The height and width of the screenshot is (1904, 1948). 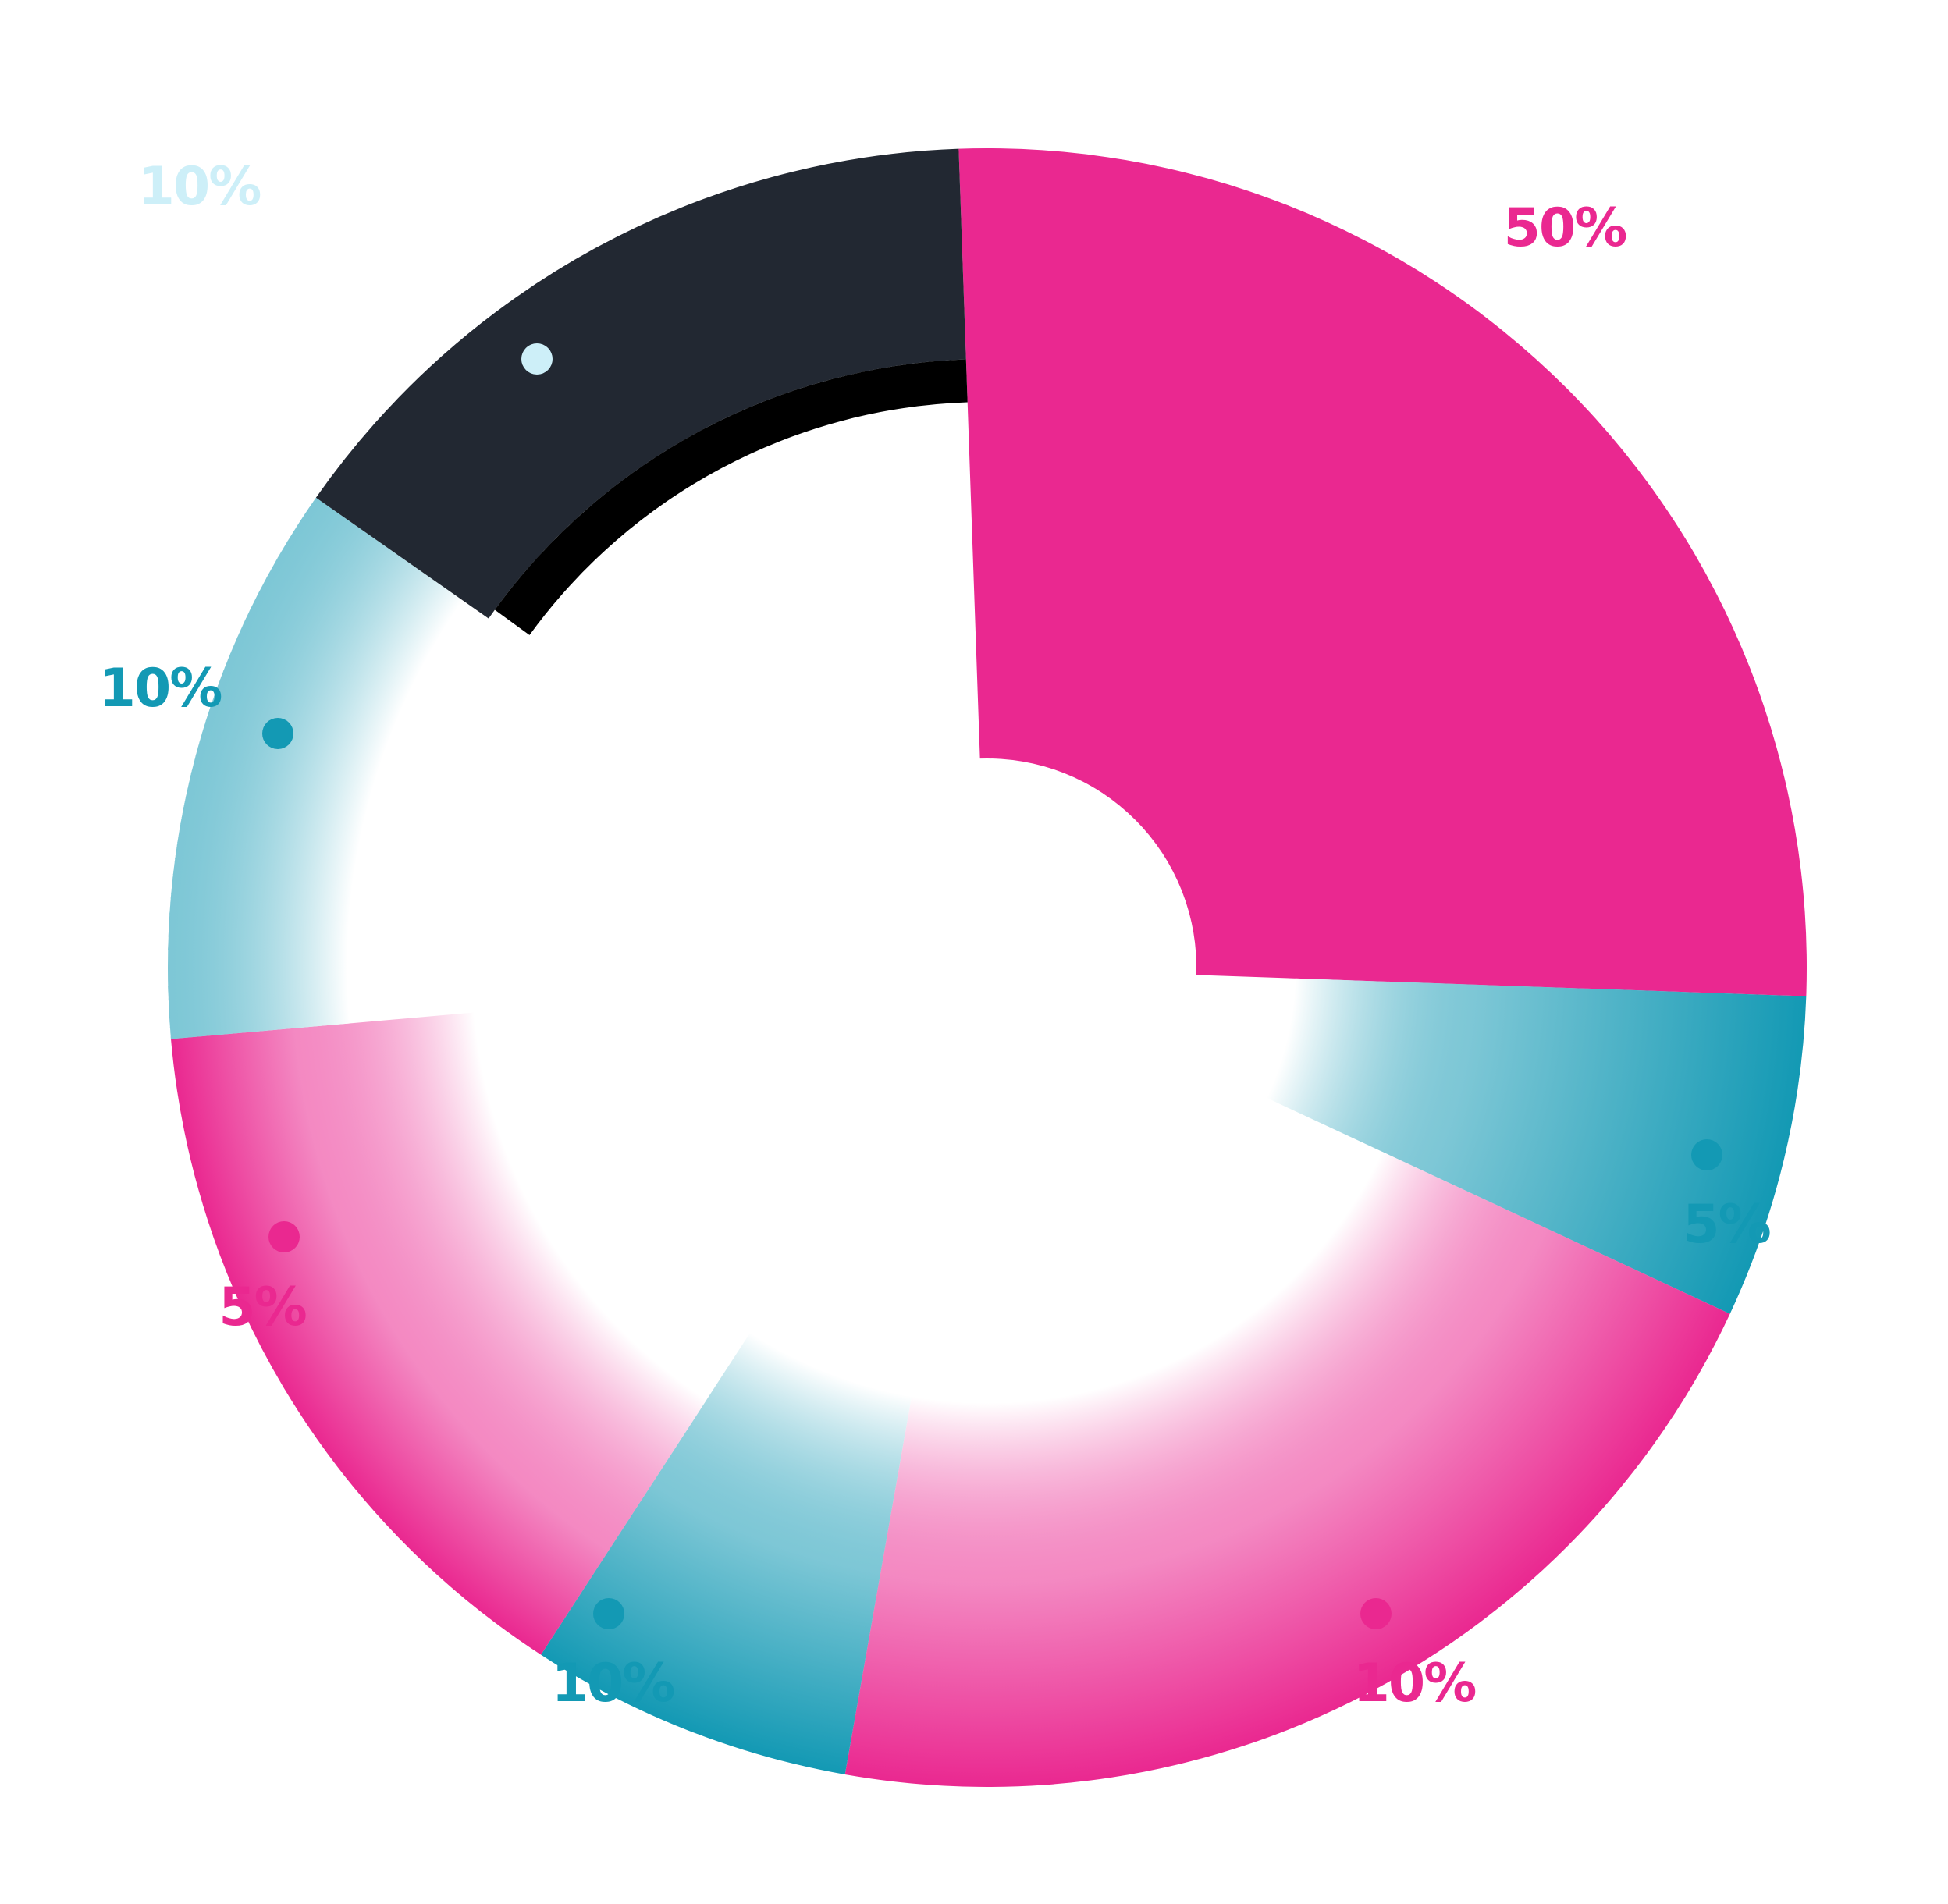 I want to click on slice-6-label: 10%, so click(x=160, y=688).